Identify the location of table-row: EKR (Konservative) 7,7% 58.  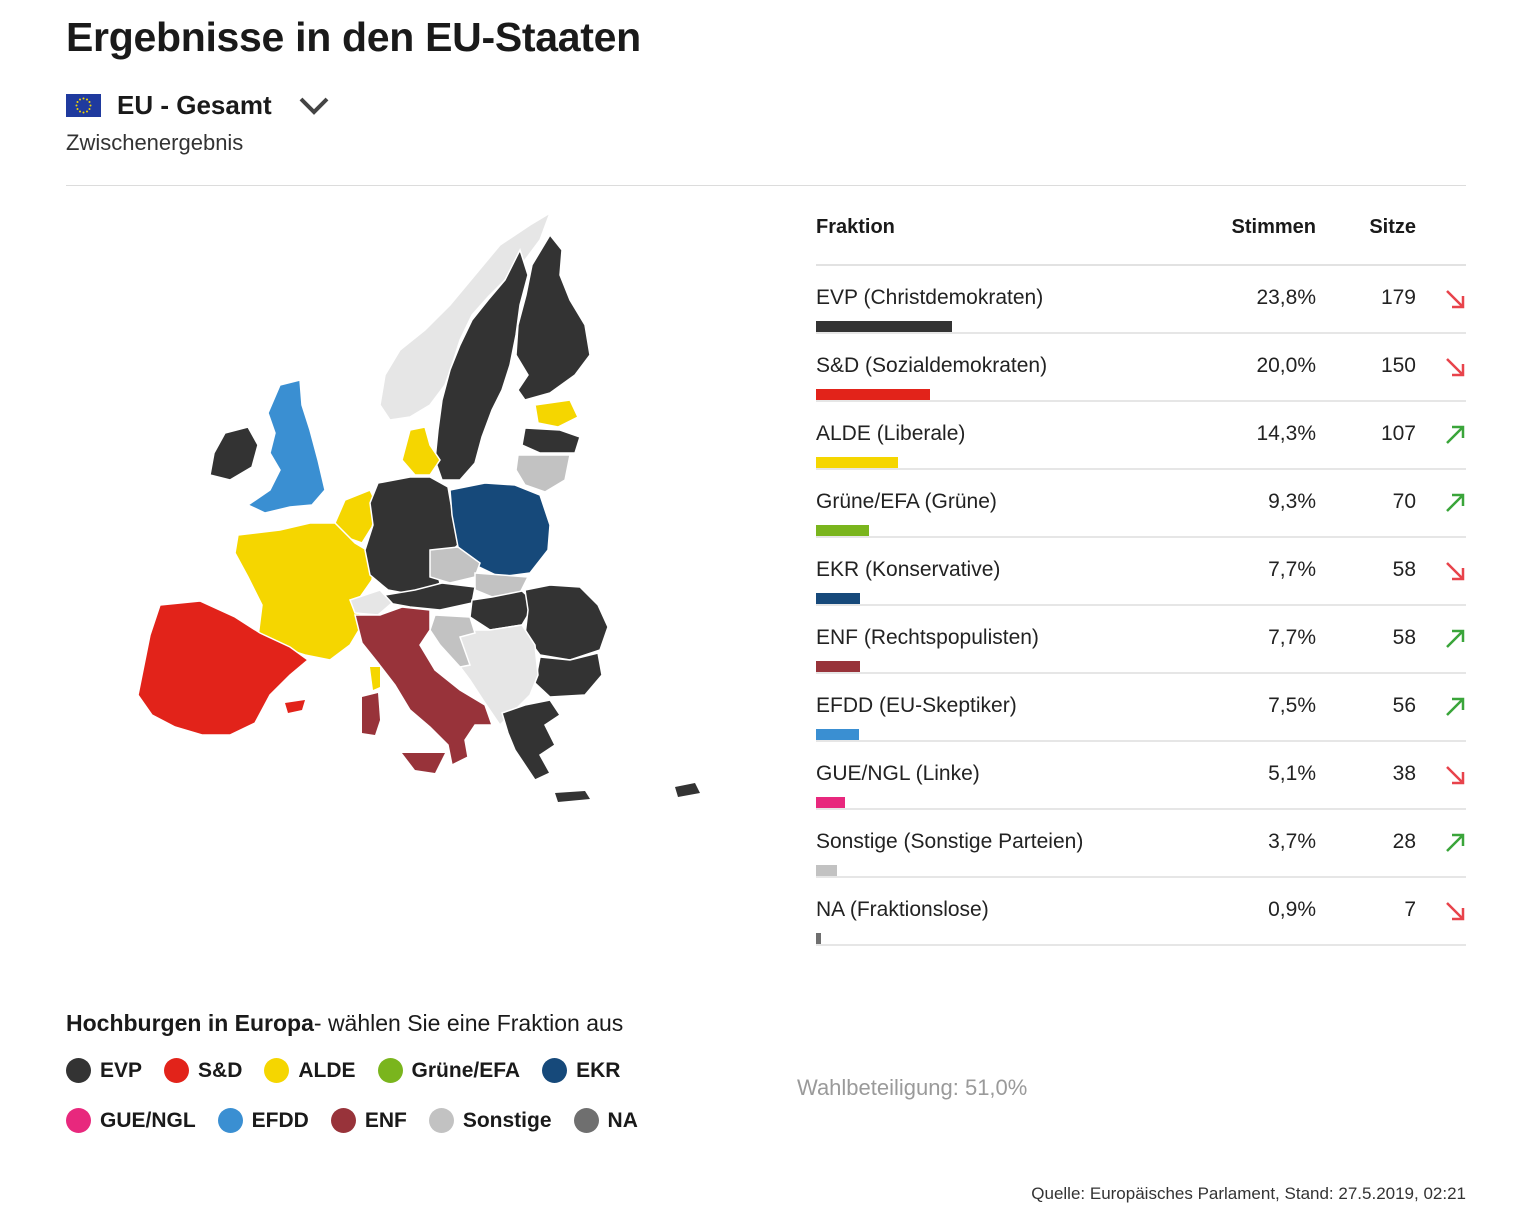
(1141, 572).